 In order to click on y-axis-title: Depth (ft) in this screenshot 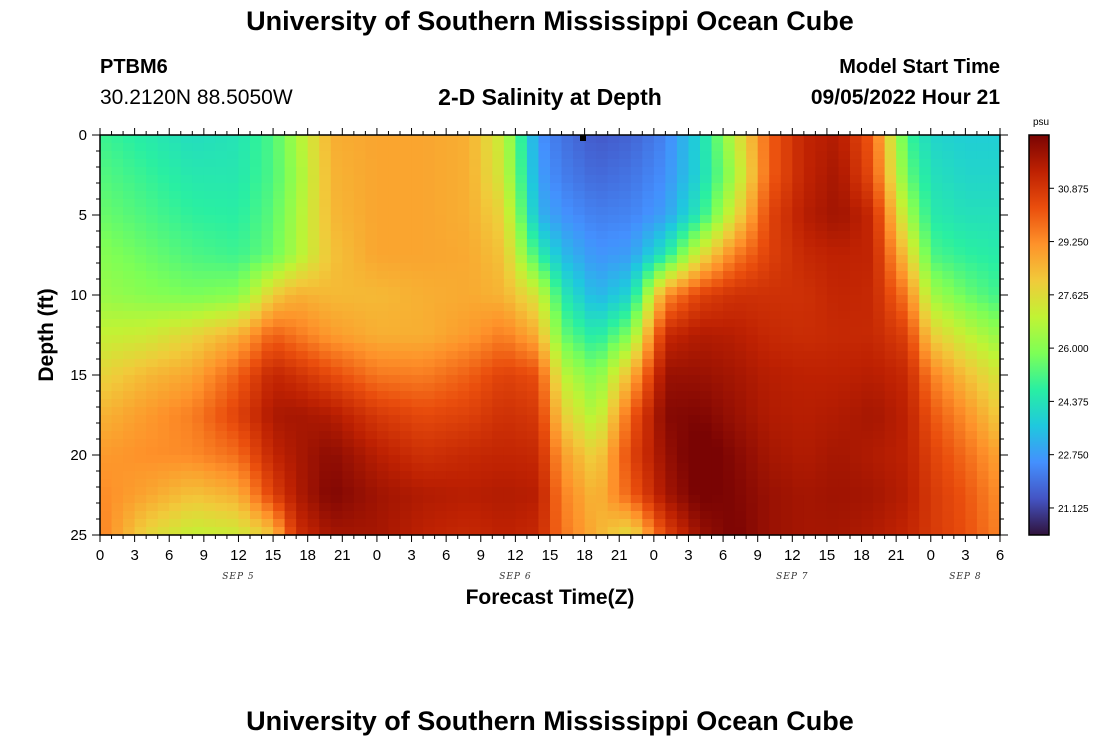, I will do `click(46, 334)`.